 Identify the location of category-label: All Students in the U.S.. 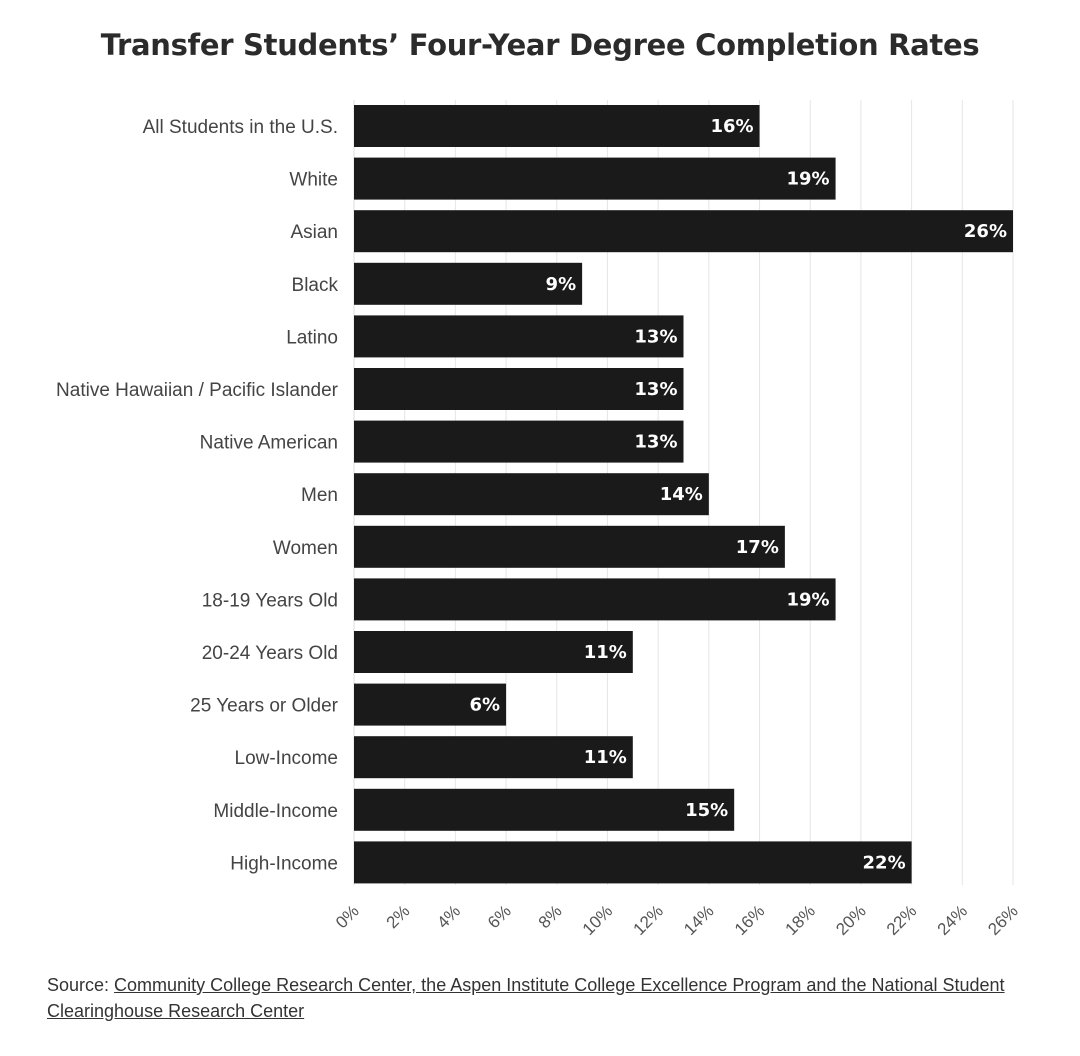
(240, 127).